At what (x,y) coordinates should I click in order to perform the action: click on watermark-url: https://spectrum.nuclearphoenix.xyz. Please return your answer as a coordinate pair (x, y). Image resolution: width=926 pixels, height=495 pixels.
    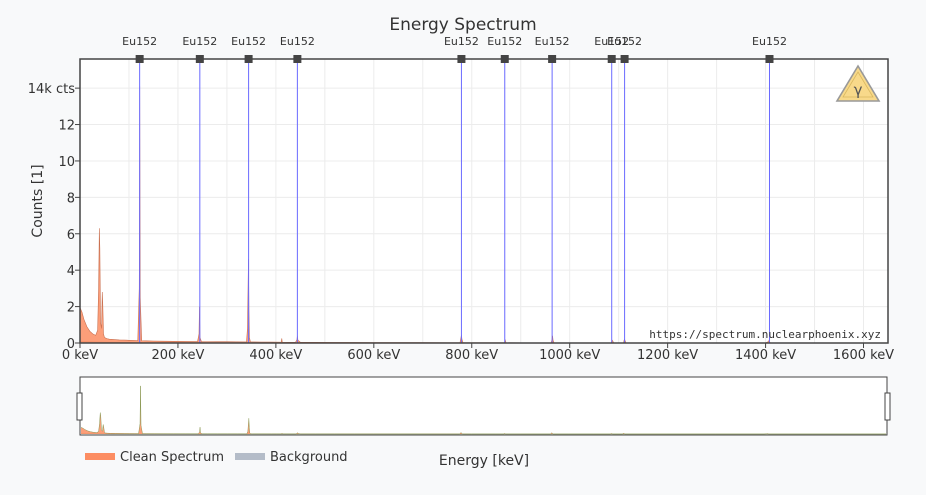
    Looking at the image, I should click on (765, 334).